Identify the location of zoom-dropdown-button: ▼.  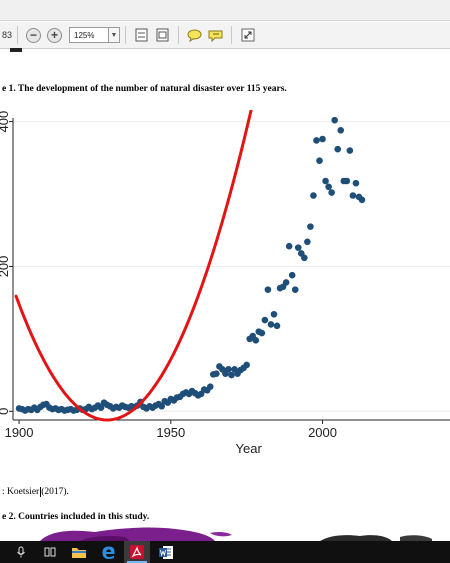
(114, 35).